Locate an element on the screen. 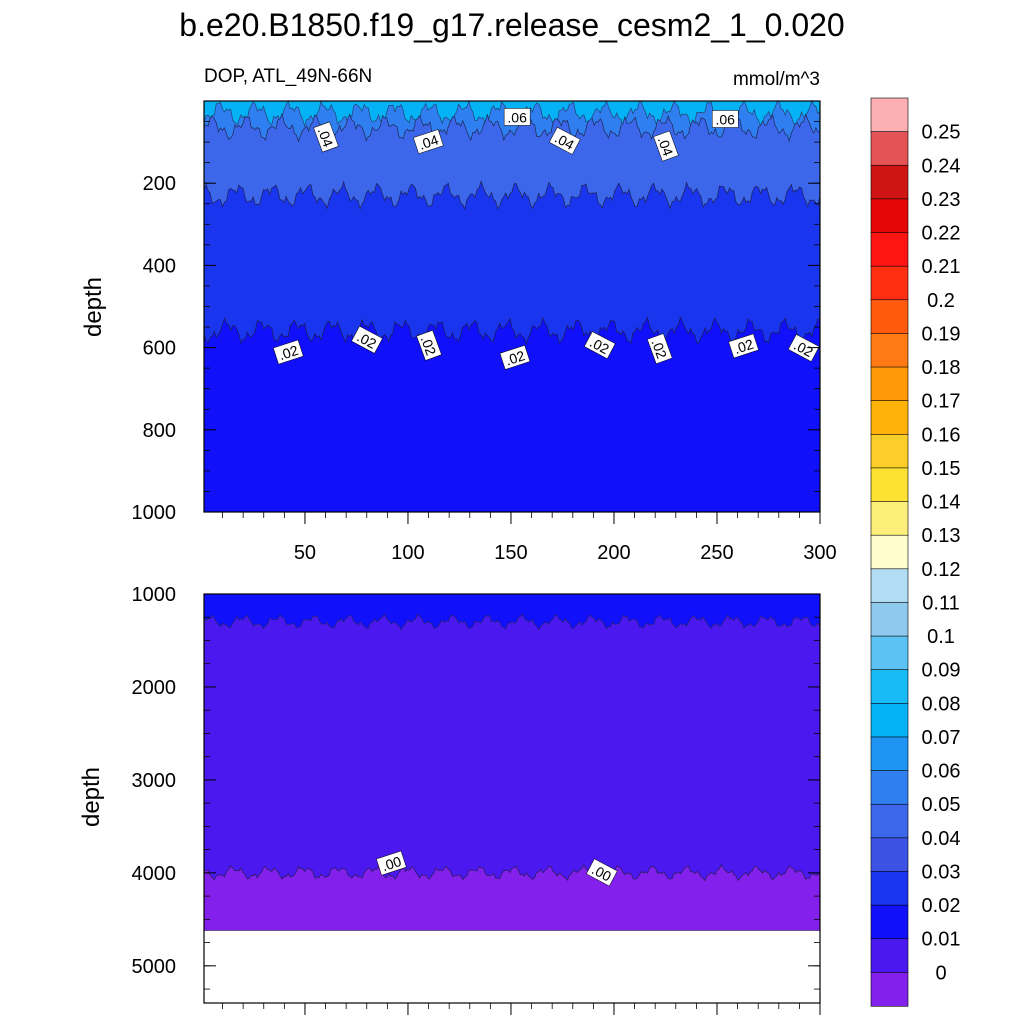  colorbar-label: 0.05 is located at coordinates (941, 805).